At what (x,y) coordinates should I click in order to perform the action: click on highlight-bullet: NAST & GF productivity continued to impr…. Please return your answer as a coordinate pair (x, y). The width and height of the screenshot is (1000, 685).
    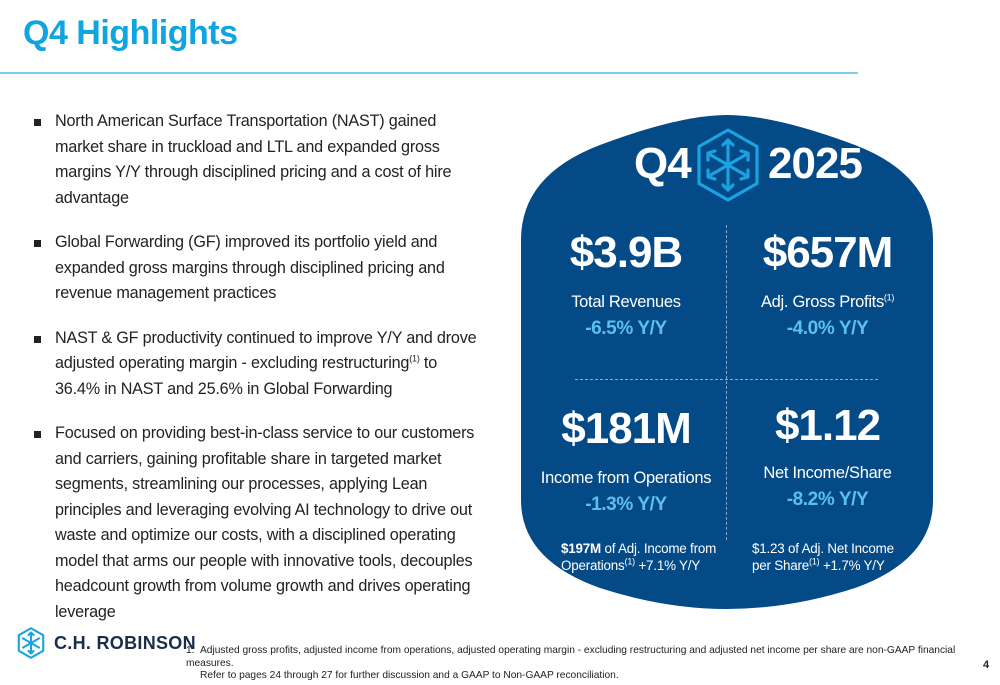
    Looking at the image, I should click on (259, 364).